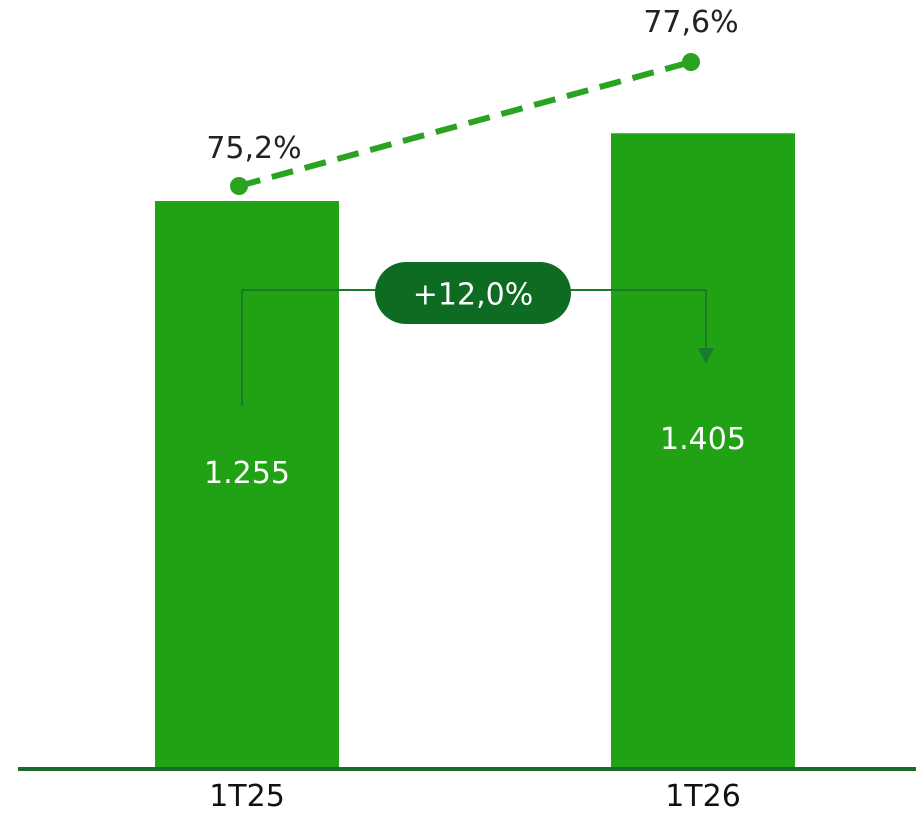 The height and width of the screenshot is (816, 916). Describe the element at coordinates (703, 439) in the screenshot. I see `bar-value-label: 1.405` at that location.